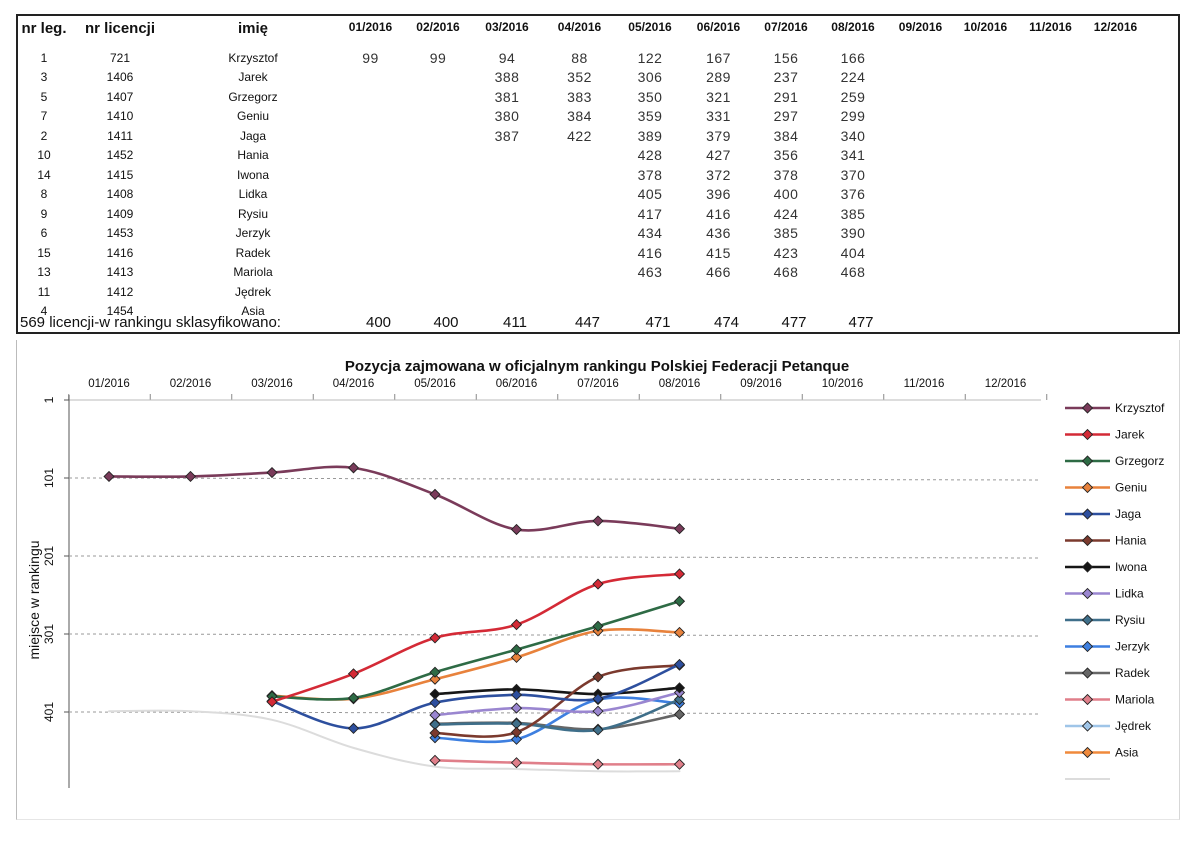  What do you see at coordinates (582, 214) in the screenshot?
I see `table-row: 9 1409 Rysiu 417 416 424 385` at bounding box center [582, 214].